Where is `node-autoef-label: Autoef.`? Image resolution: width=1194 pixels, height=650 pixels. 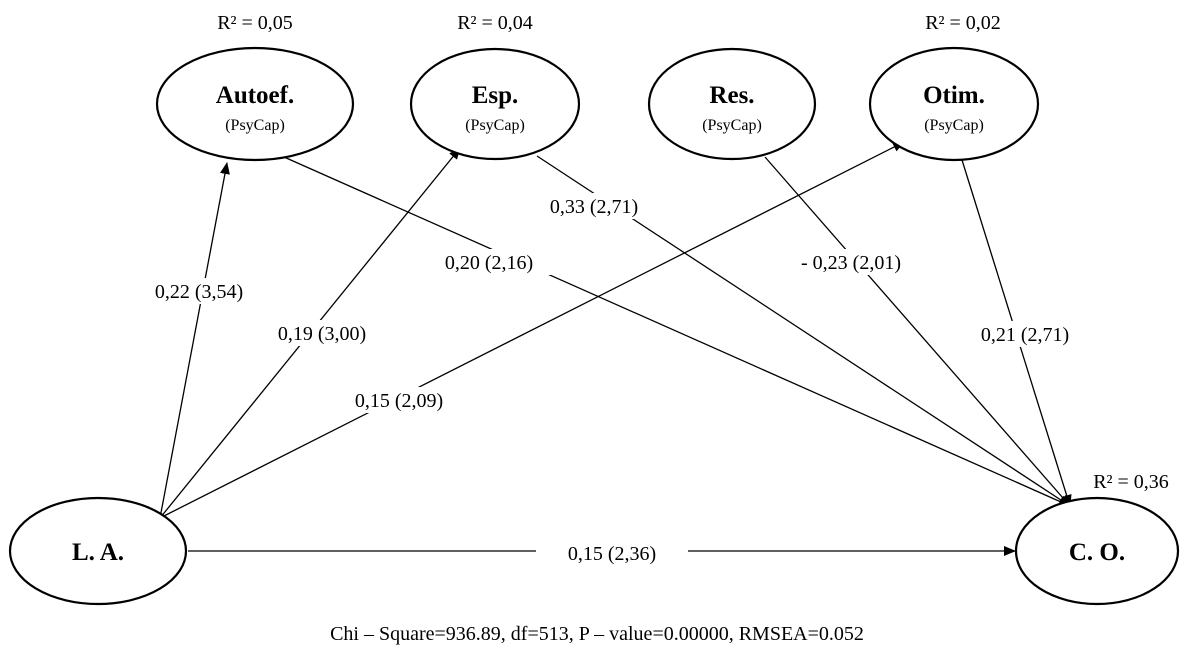 node-autoef-label: Autoef. is located at coordinates (255, 95).